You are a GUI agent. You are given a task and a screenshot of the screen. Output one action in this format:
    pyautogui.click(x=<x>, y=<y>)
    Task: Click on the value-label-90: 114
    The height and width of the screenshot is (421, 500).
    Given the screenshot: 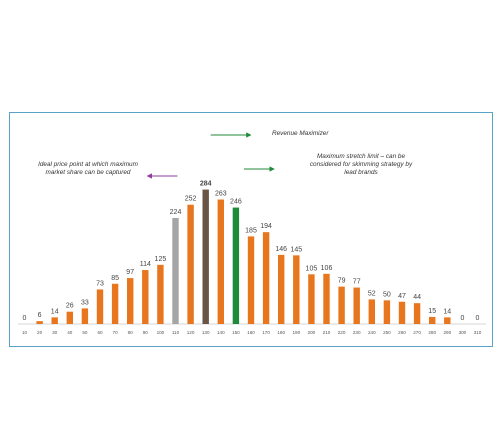 What is the action you would take?
    pyautogui.click(x=145, y=264)
    